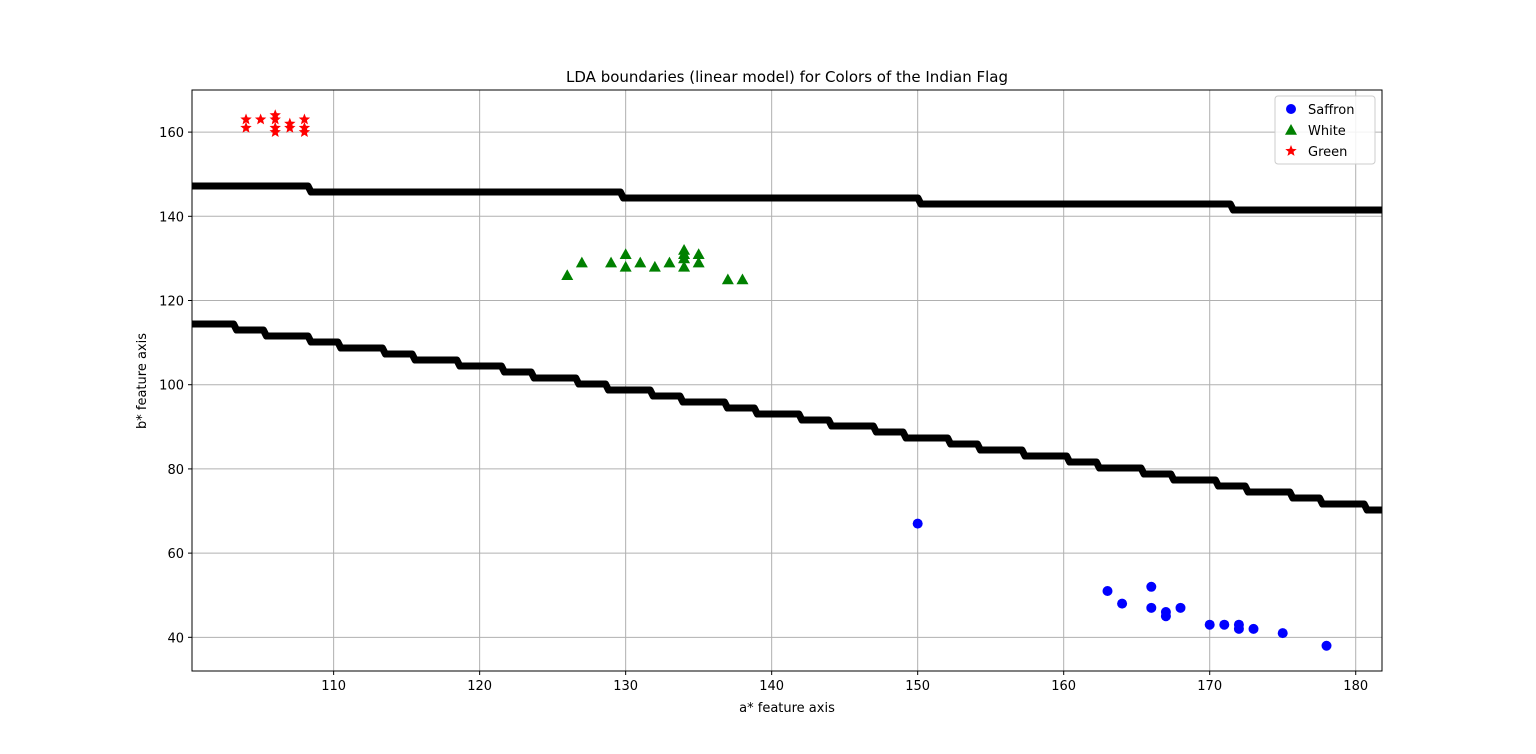 The height and width of the screenshot is (754, 1536). Describe the element at coordinates (1291, 109) in the screenshot. I see `legend-marker-saffron` at that location.